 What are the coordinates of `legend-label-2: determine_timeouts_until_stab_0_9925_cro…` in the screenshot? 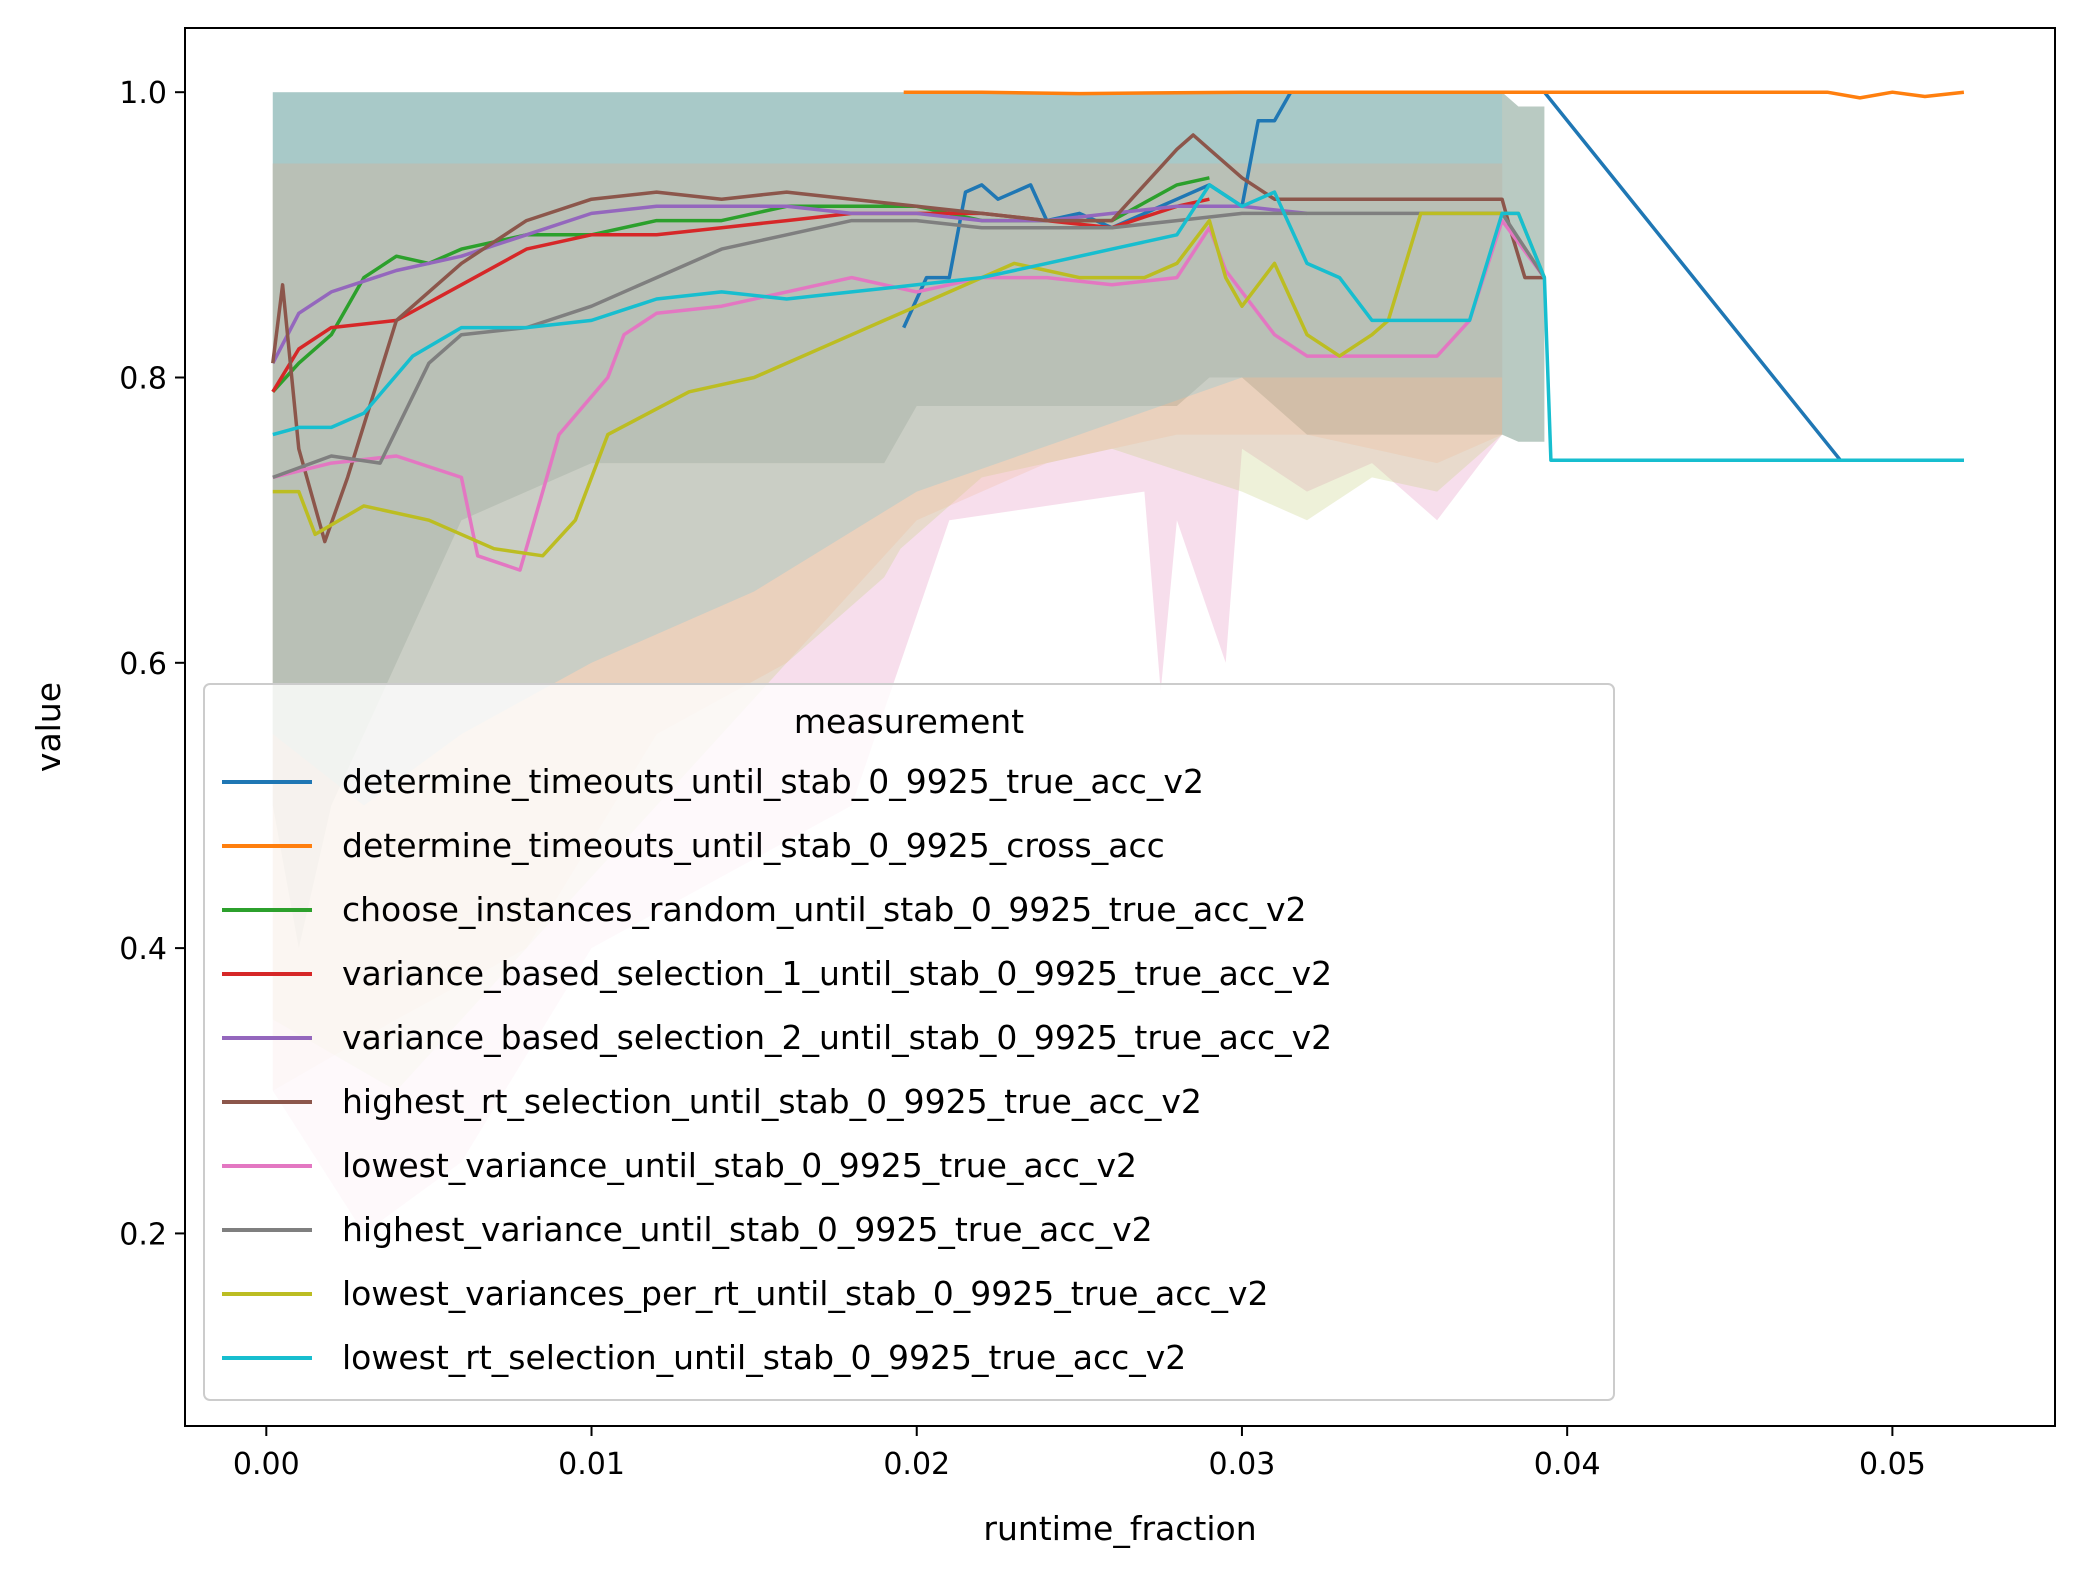 It's located at (753, 845).